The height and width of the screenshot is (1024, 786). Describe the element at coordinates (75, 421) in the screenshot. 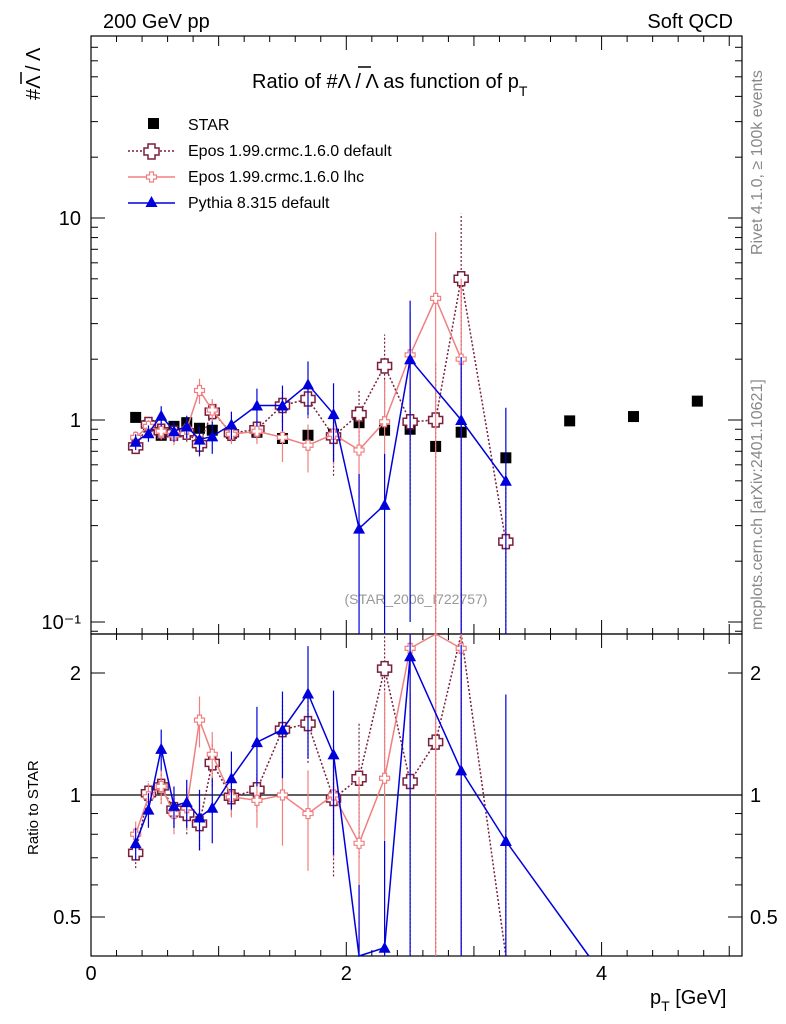

I see `main-ytick-label: 1` at that location.